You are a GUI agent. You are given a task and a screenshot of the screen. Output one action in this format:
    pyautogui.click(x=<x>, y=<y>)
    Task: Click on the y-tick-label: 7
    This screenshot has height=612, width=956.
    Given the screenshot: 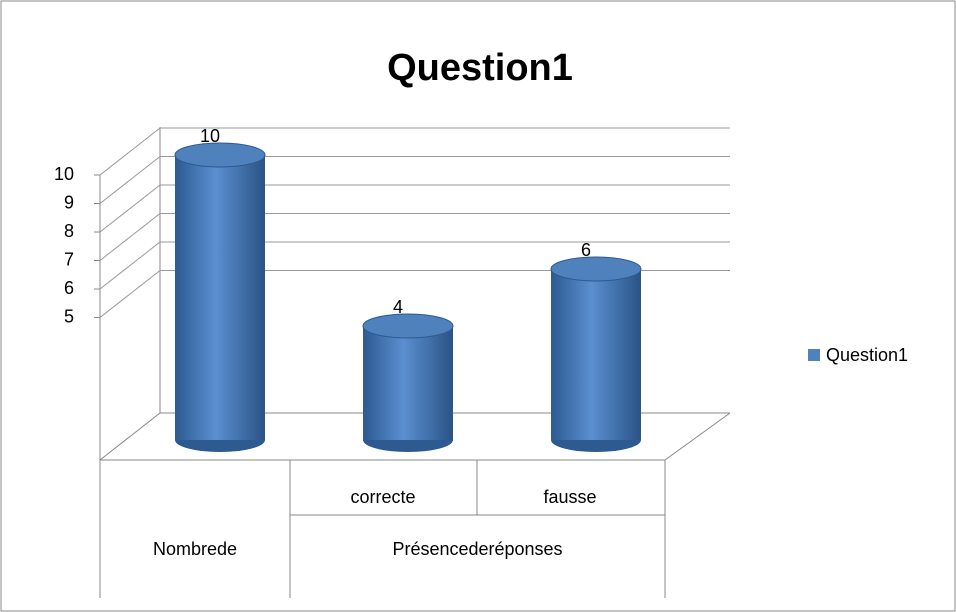 What is the action you would take?
    pyautogui.click(x=69, y=259)
    